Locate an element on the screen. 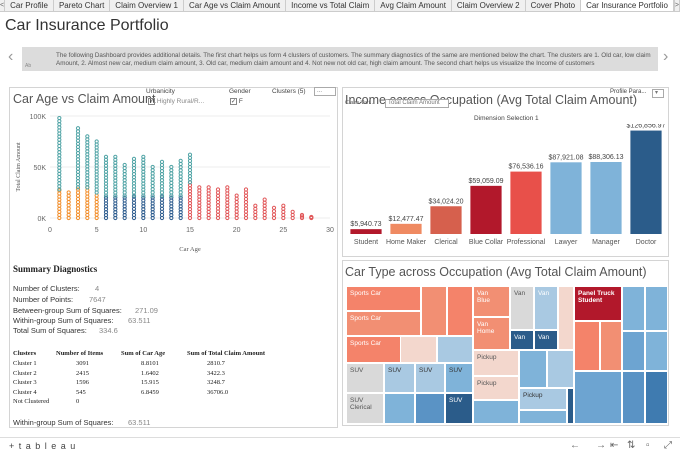  treemap-cell-suv-2: SUV is located at coordinates (399, 378).